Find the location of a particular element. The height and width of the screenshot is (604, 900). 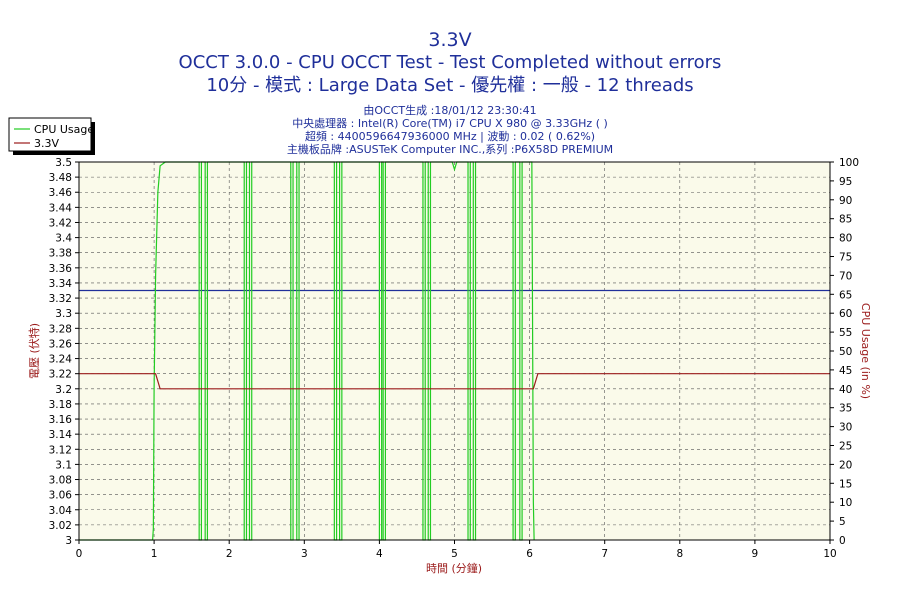

y-left-tick-label: 3.3 is located at coordinates (63, 314).